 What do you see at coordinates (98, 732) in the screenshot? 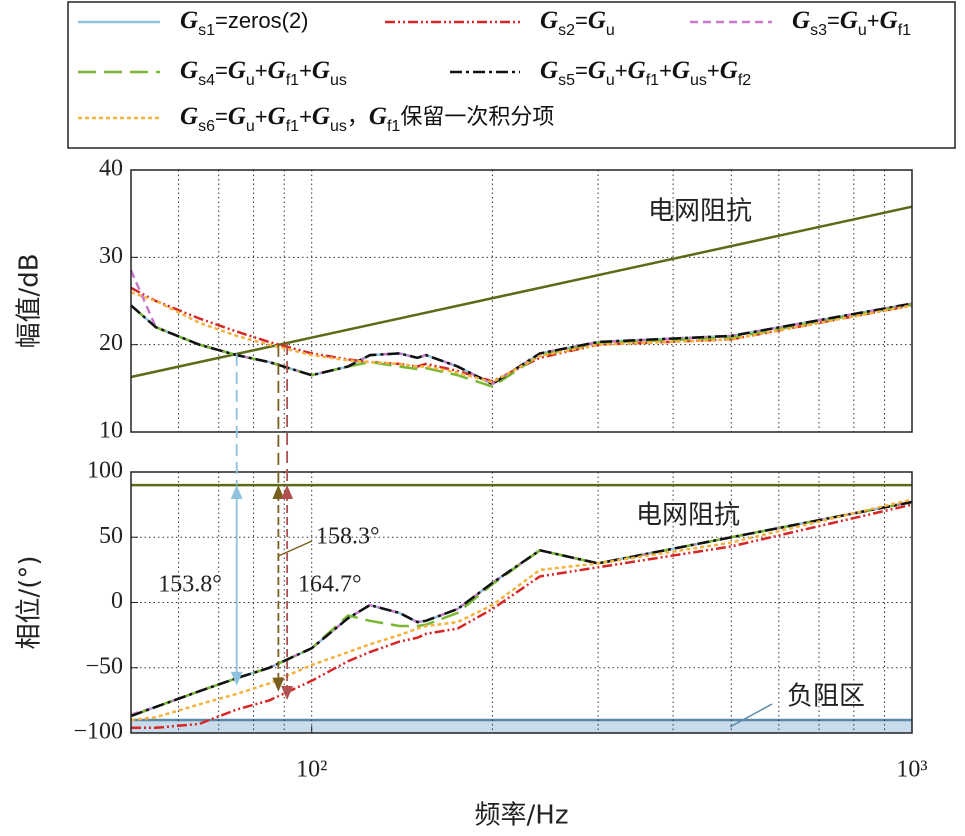
I see `y-tick-label: −100` at bounding box center [98, 732].